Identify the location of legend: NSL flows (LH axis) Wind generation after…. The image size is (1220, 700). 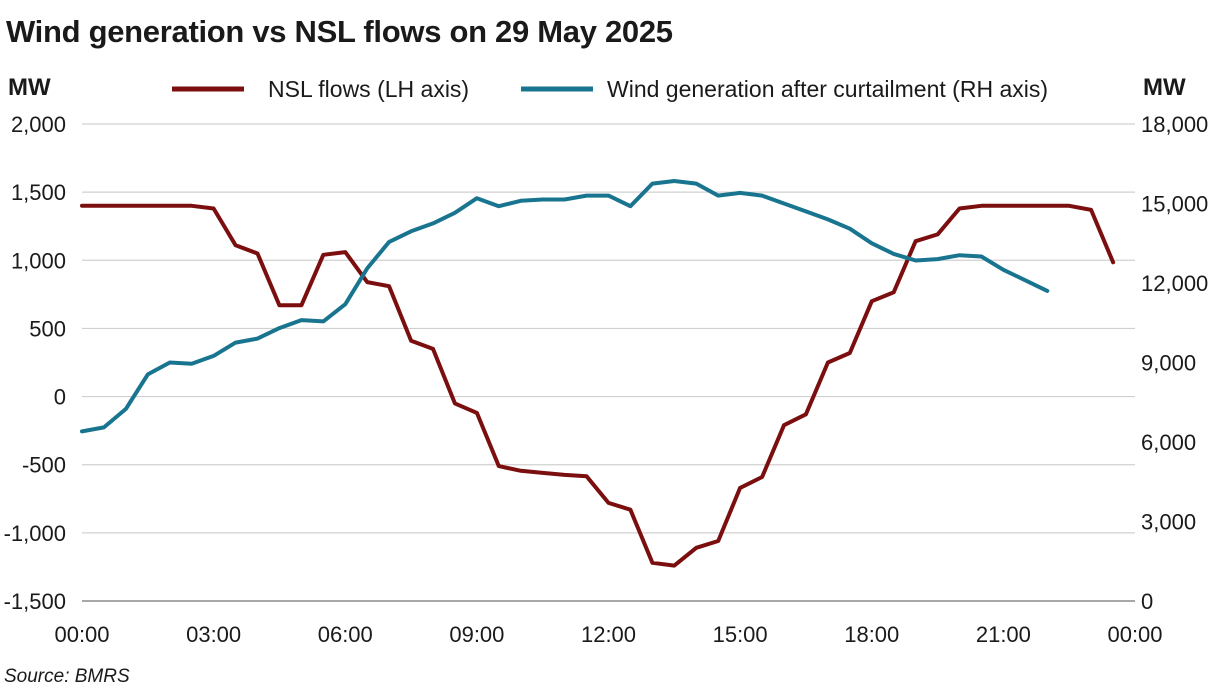
(610, 89).